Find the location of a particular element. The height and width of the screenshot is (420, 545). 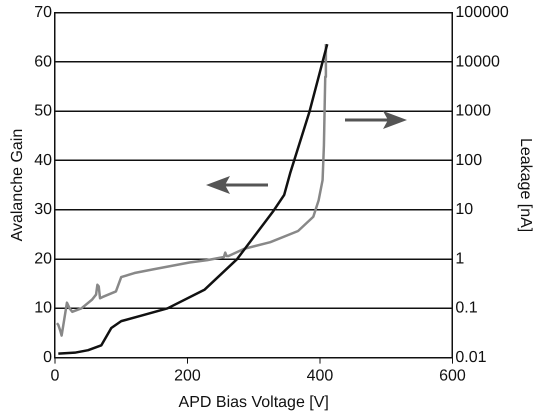

y-axis-title: Avalanche Gain is located at coordinates (17, 185).